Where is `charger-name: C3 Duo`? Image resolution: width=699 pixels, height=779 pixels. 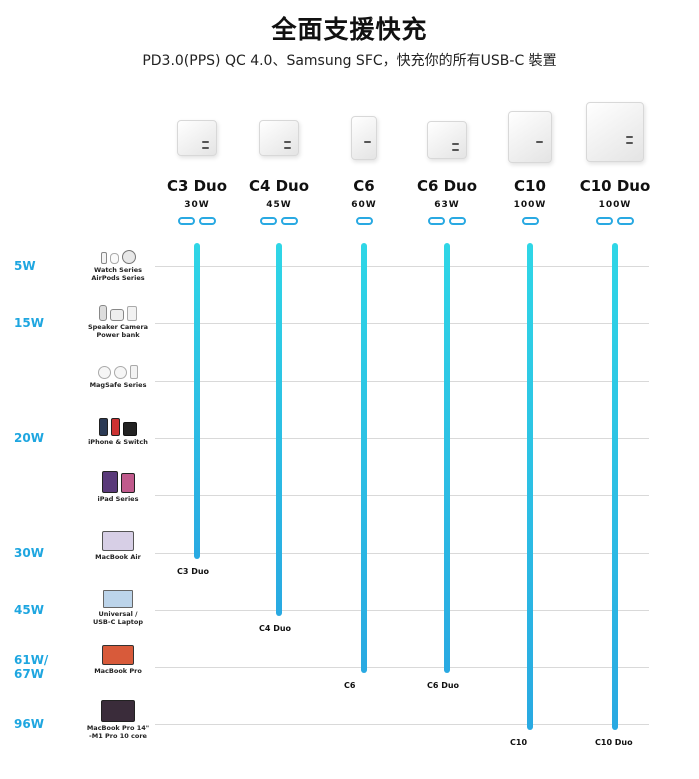 charger-name: C3 Duo is located at coordinates (197, 186).